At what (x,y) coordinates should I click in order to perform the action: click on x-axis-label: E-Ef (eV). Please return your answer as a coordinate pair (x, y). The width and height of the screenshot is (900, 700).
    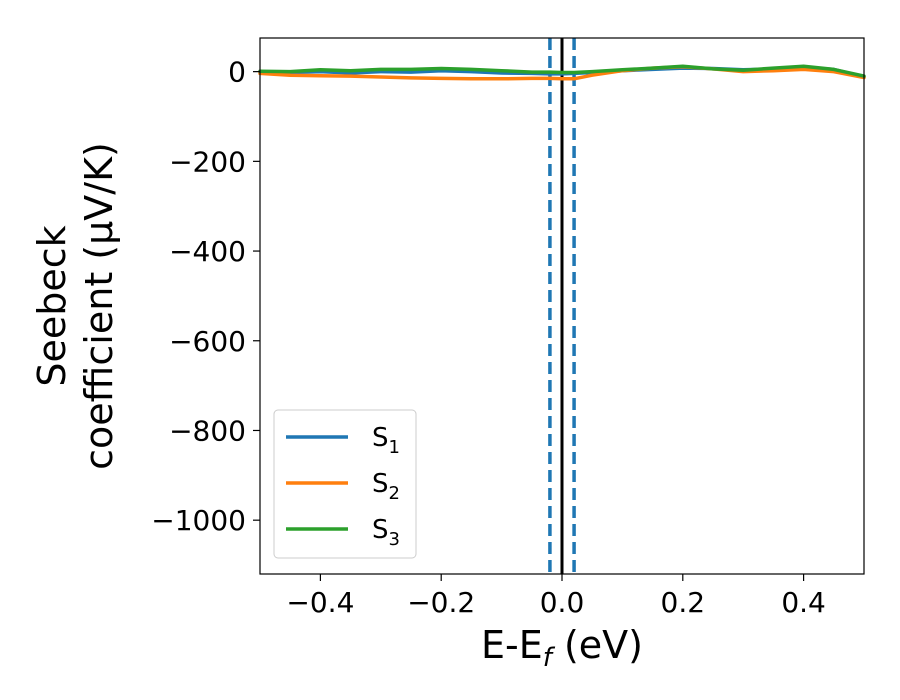
    Looking at the image, I should click on (562, 648).